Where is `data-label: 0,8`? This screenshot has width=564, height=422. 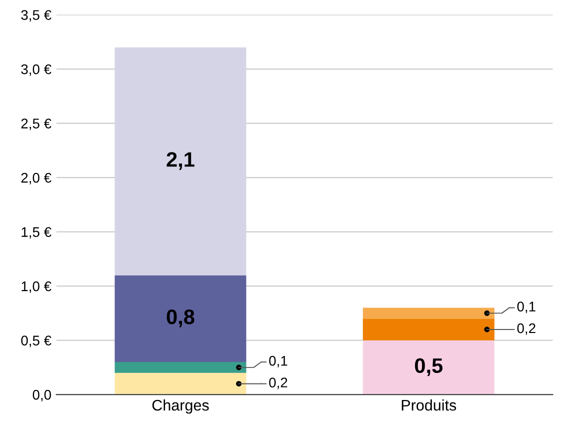 data-label: 0,8 is located at coordinates (180, 318).